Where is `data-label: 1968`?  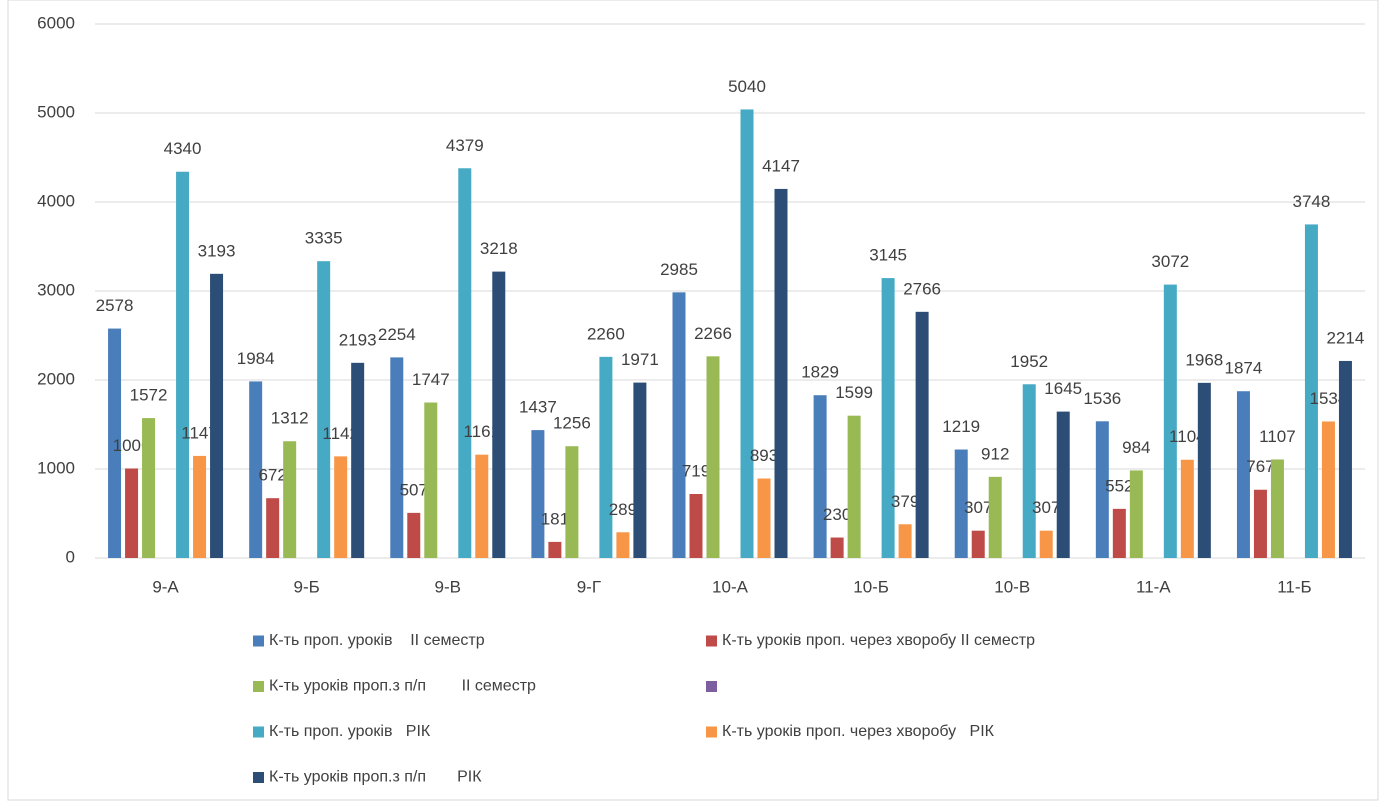 data-label: 1968 is located at coordinates (1204, 359).